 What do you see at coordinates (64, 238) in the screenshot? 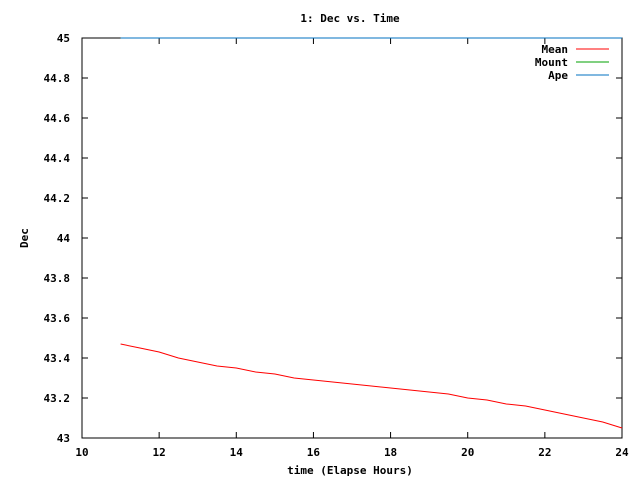
I see `y-tick-label: 44` at bounding box center [64, 238].